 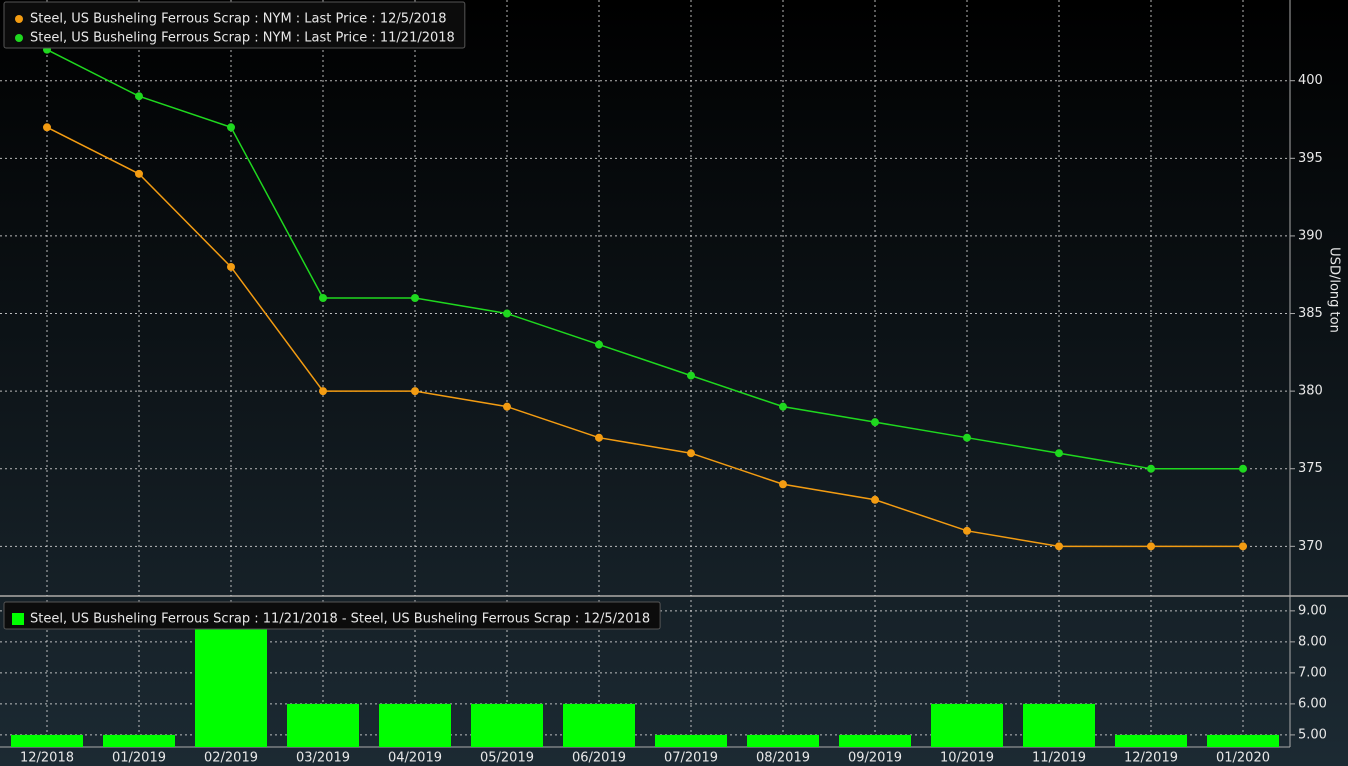 What do you see at coordinates (599, 758) in the screenshot?
I see `x-tick-label: 06/2019` at bounding box center [599, 758].